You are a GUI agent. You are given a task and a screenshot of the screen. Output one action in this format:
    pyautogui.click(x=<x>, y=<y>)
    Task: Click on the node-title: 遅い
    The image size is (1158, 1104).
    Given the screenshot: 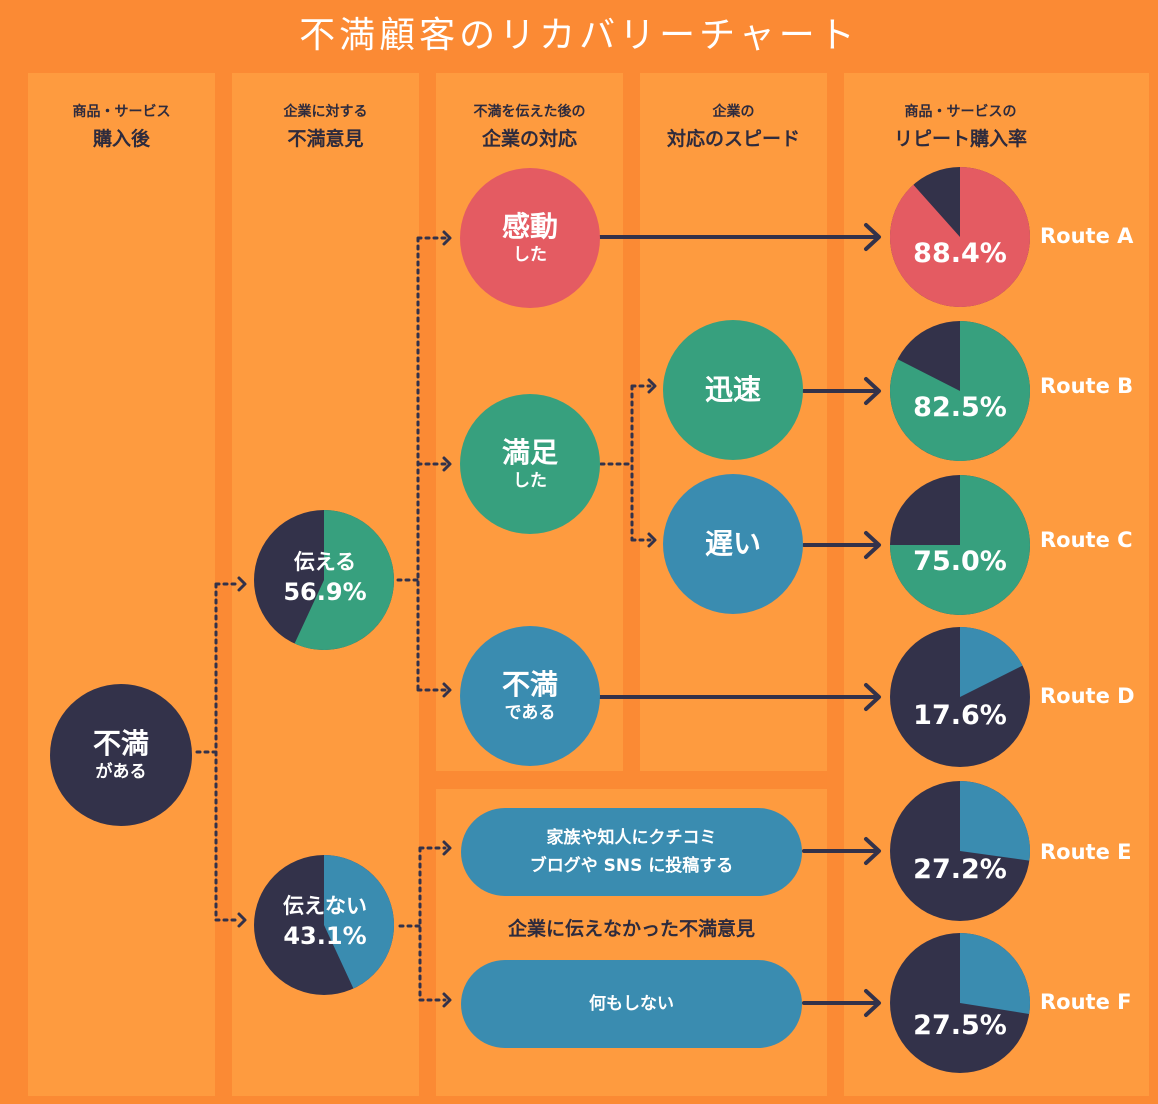 What is the action you would take?
    pyautogui.click(x=732, y=543)
    